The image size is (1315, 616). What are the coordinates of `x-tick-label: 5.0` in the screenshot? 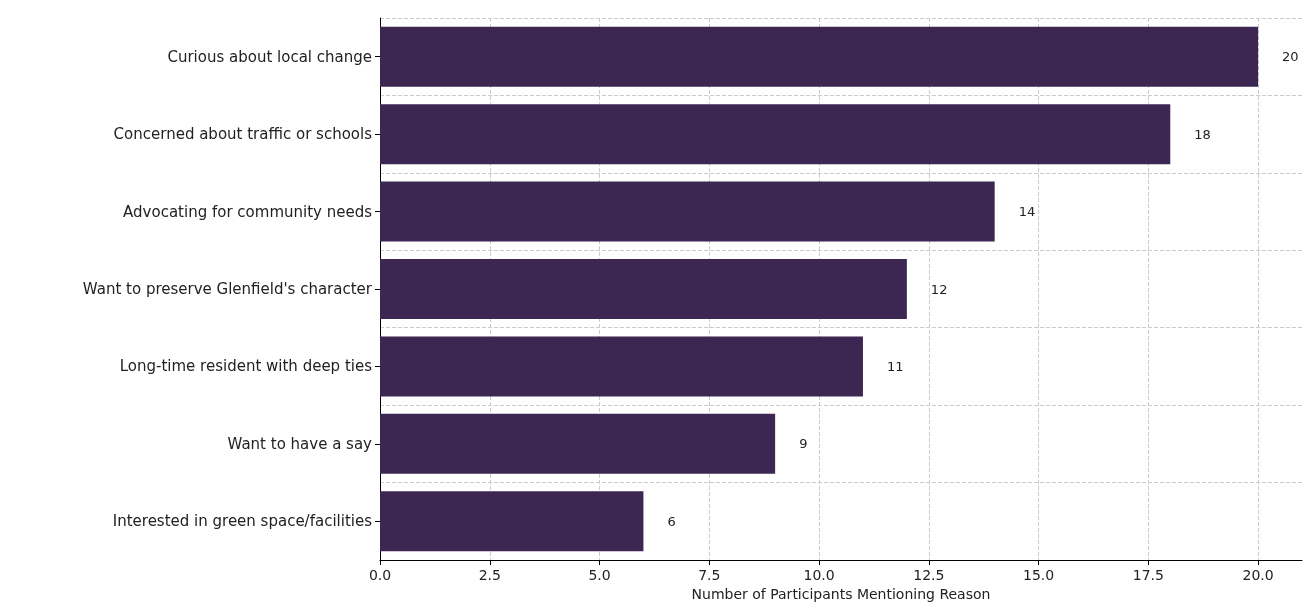 It's located at (599, 575).